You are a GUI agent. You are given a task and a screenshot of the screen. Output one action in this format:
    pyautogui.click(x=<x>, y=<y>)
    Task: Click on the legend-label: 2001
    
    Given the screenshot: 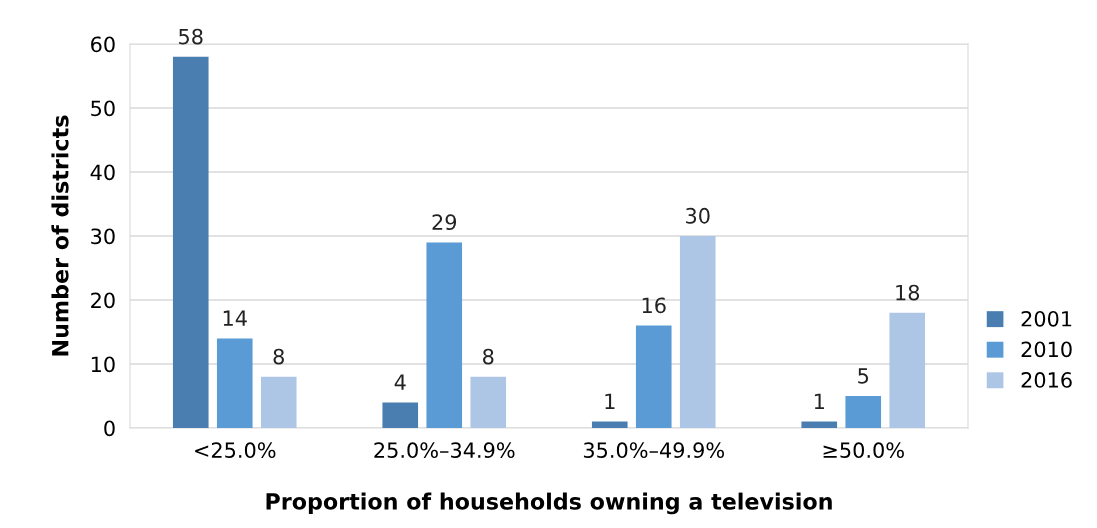 What is the action you would take?
    pyautogui.click(x=1046, y=318)
    